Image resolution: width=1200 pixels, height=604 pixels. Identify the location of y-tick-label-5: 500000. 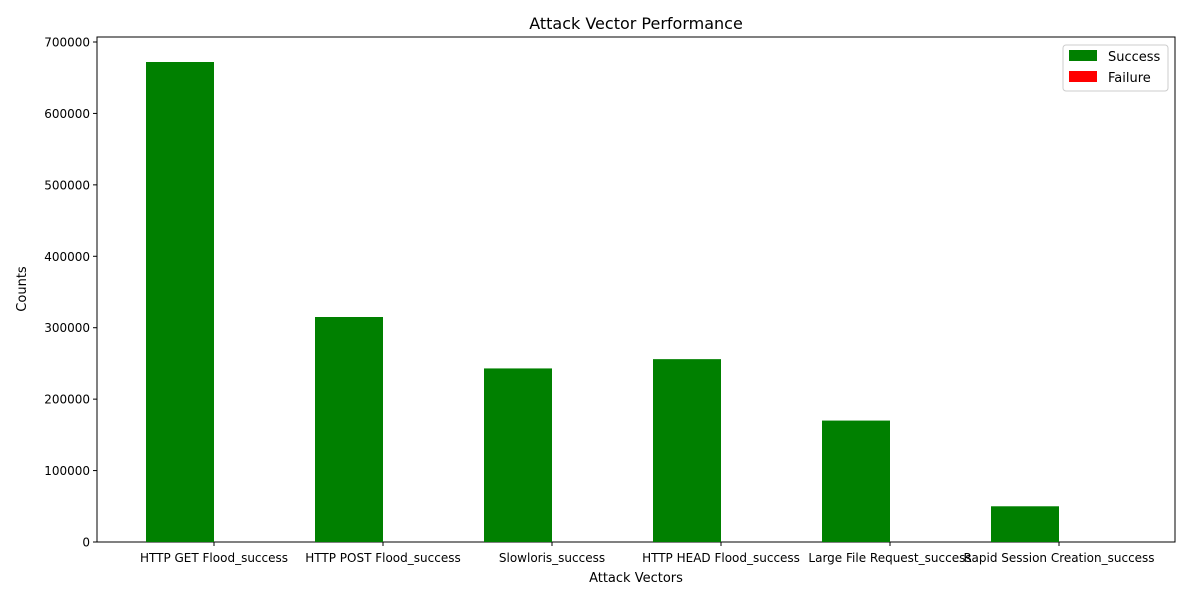
(67, 185).